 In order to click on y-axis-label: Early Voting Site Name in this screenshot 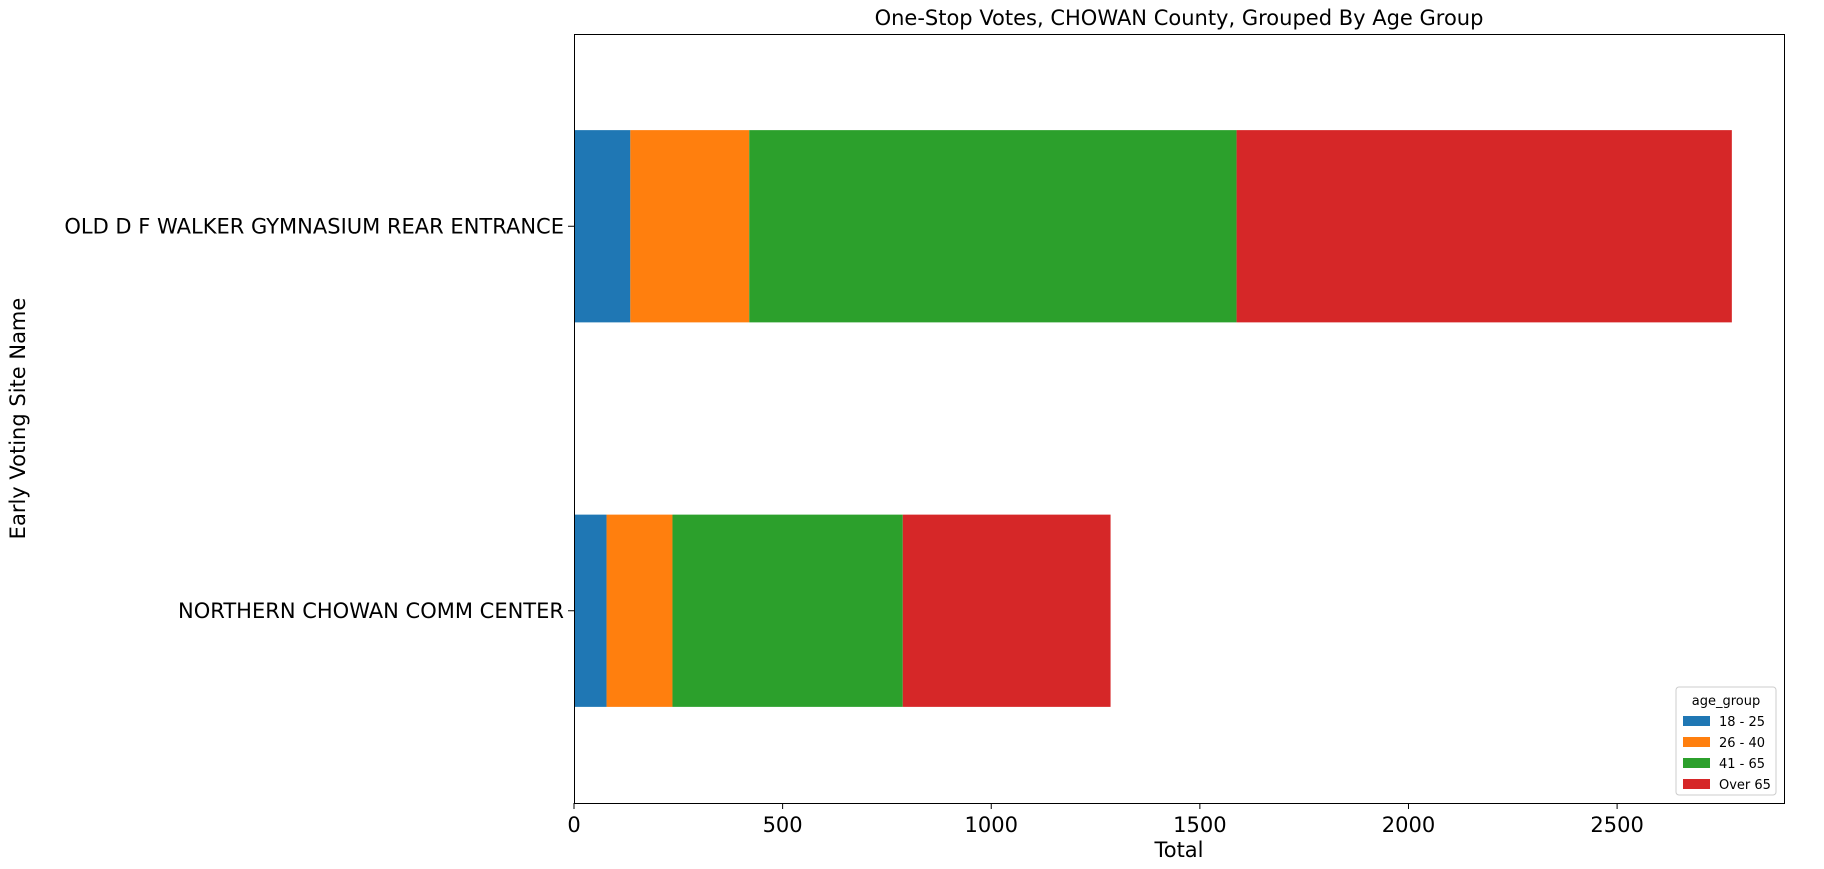, I will do `click(18, 419)`.